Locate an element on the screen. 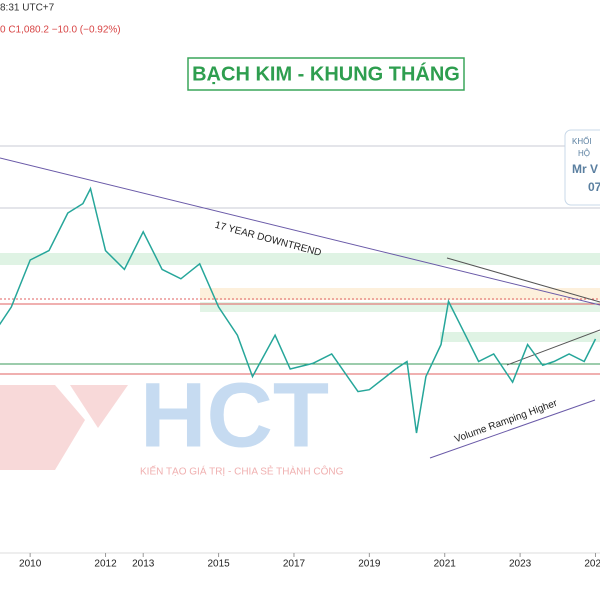 The height and width of the screenshot is (600, 600). logo-text: HCT is located at coordinates (234, 415).